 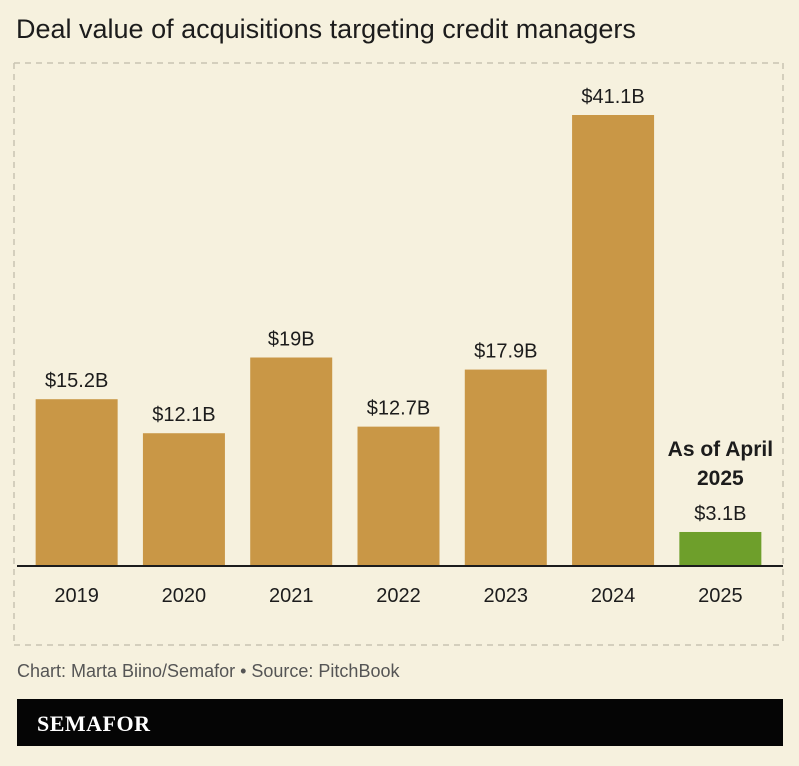 What do you see at coordinates (720, 596) in the screenshot?
I see `tick-label-2025: 2025` at bounding box center [720, 596].